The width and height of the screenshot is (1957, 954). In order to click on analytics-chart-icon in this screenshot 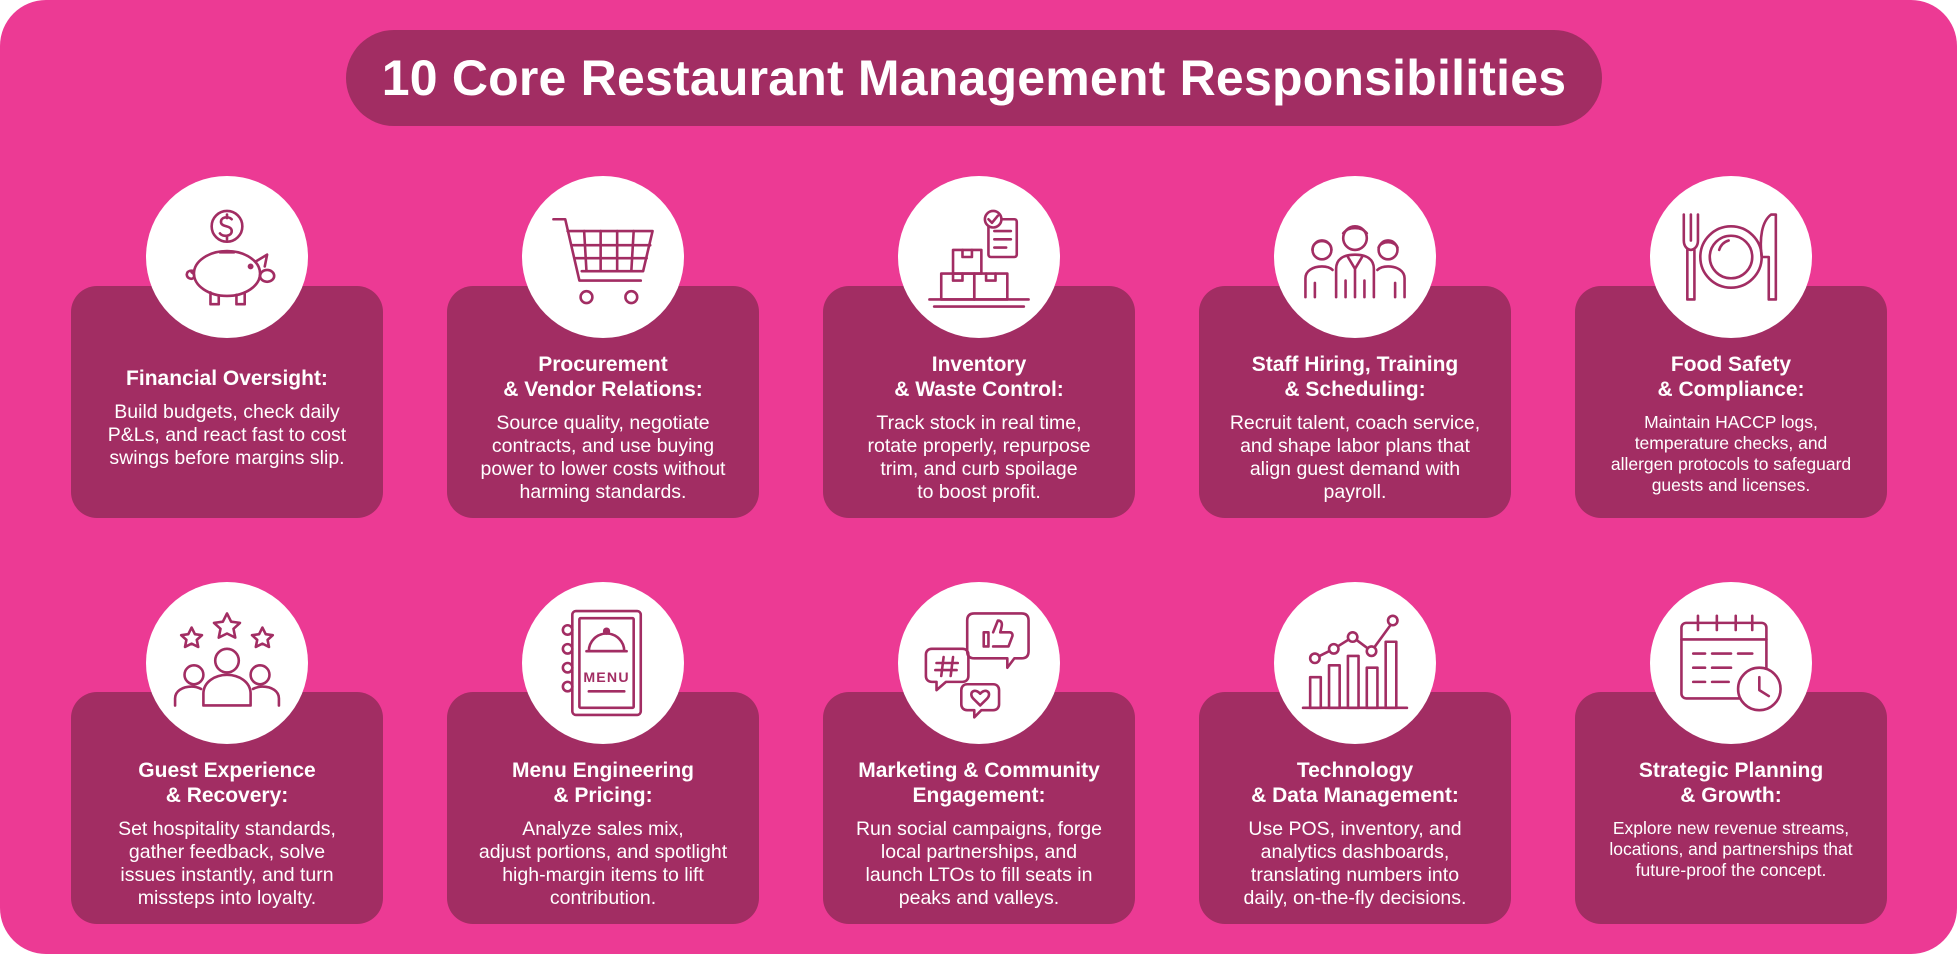, I will do `click(1355, 663)`.